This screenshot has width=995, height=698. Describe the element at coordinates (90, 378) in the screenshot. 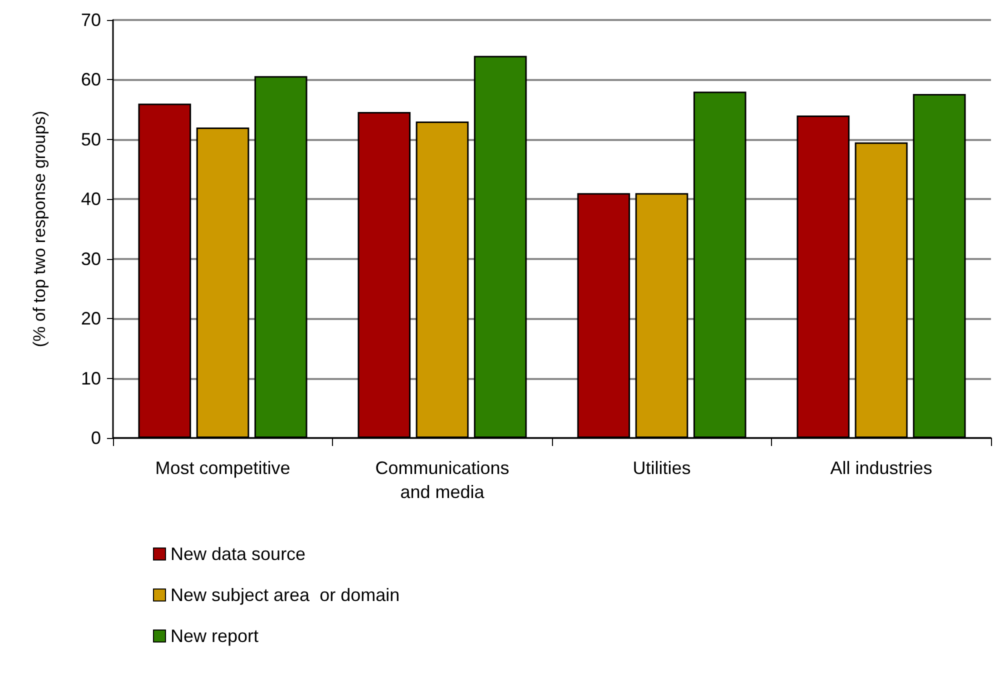

I see `y-tick-label: 10` at that location.